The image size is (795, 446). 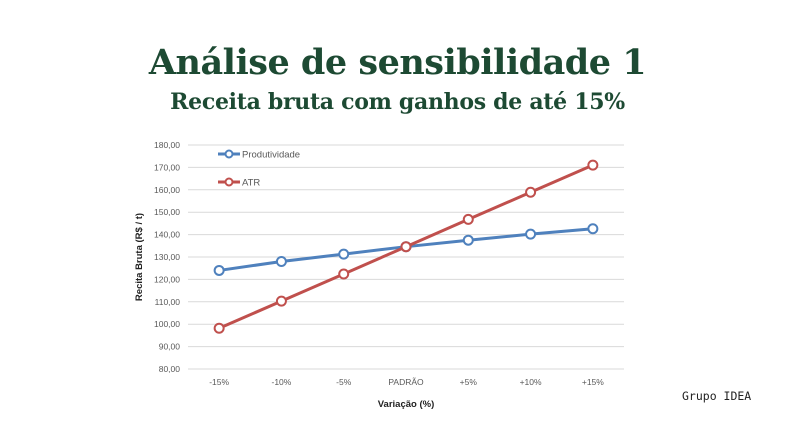 I want to click on y-tick-label: 110,00, so click(x=168, y=302).